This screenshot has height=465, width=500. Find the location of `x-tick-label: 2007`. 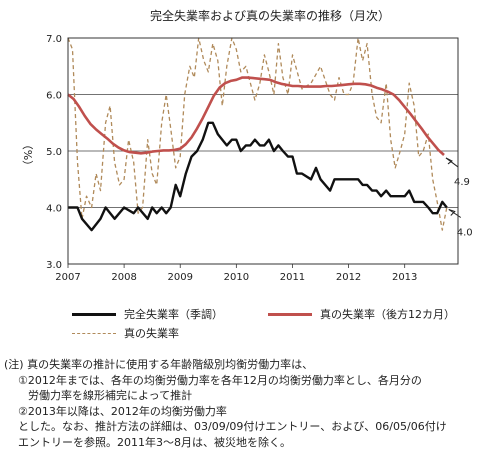

x-tick-label: 2007 is located at coordinates (67, 277).